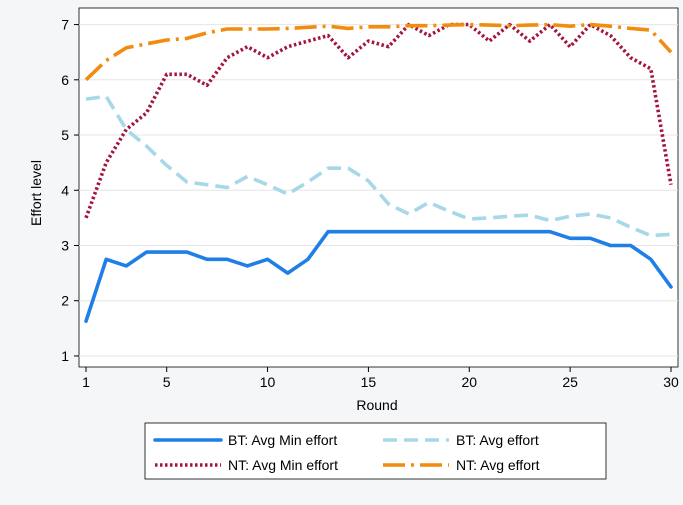 Image resolution: width=683 pixels, height=505 pixels. What do you see at coordinates (65, 356) in the screenshot?
I see `y-tick-label: 1` at bounding box center [65, 356].